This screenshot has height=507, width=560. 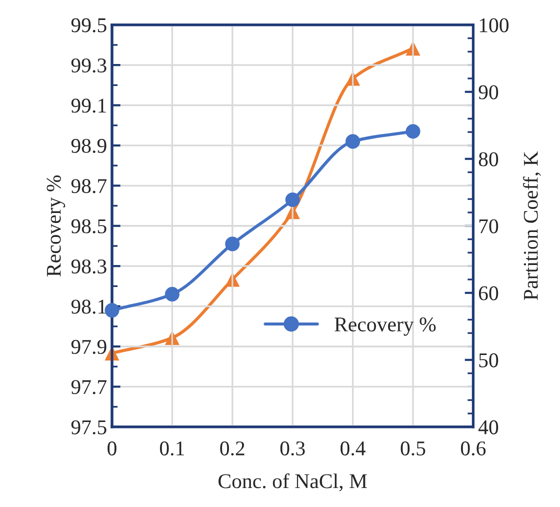 I want to click on y2-tick-label: 60, so click(x=488, y=293).